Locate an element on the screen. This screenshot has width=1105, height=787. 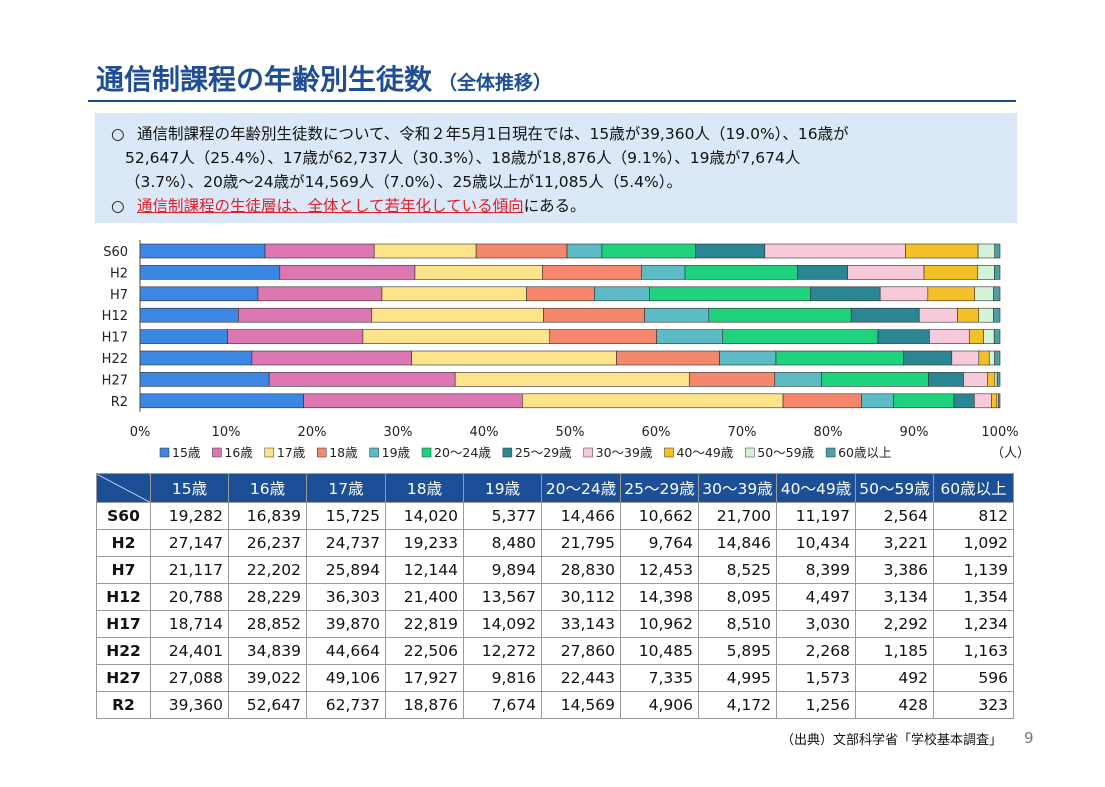
x-tick-label: 60% is located at coordinates (656, 432).